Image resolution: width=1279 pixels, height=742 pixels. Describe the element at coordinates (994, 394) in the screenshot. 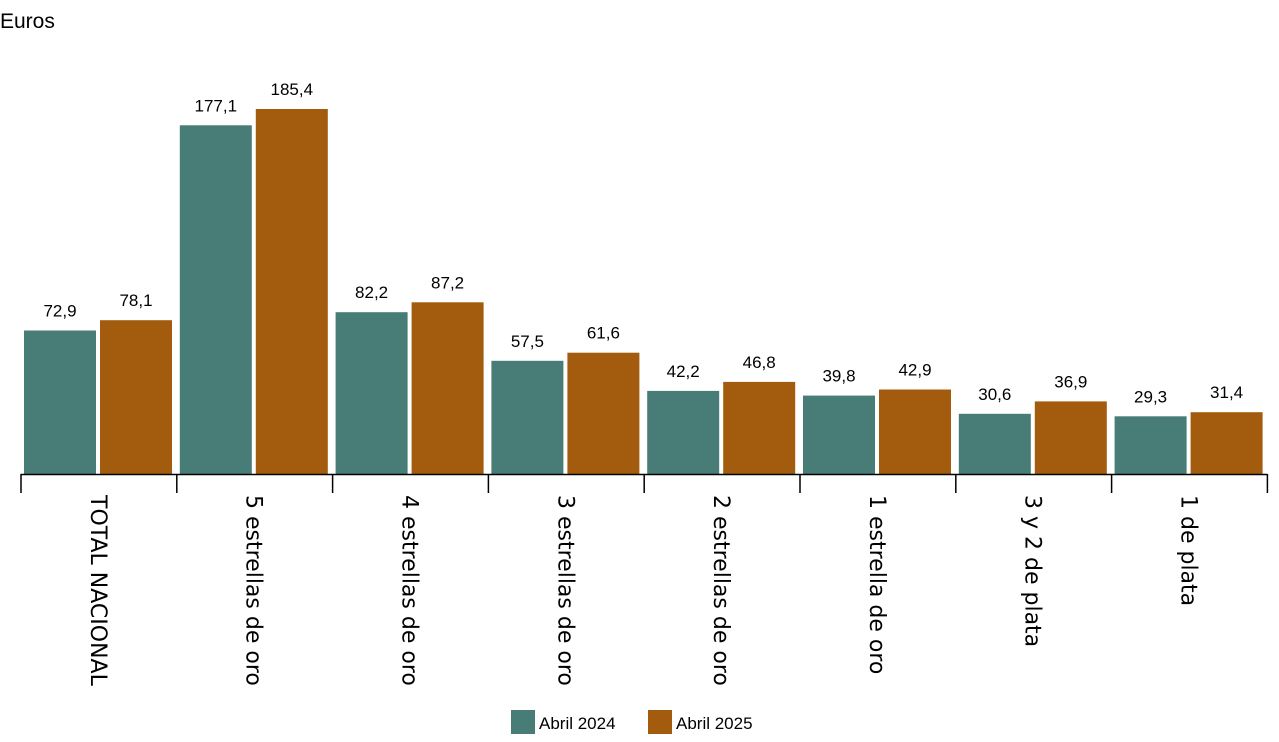

I see `data-label-3-y-2-de-plata-abril-2024: 30,6` at that location.